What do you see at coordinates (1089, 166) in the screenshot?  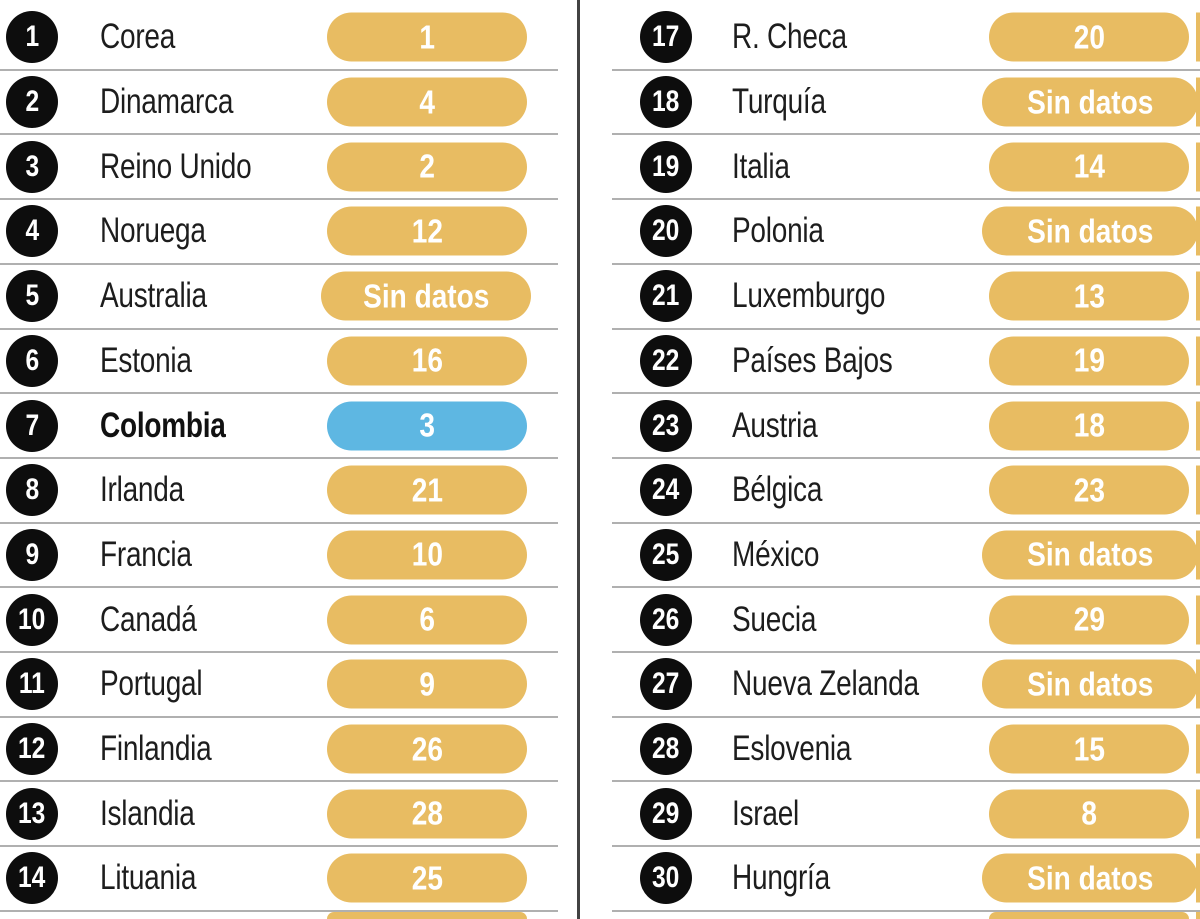 I see `pill-value: 14` at bounding box center [1089, 166].